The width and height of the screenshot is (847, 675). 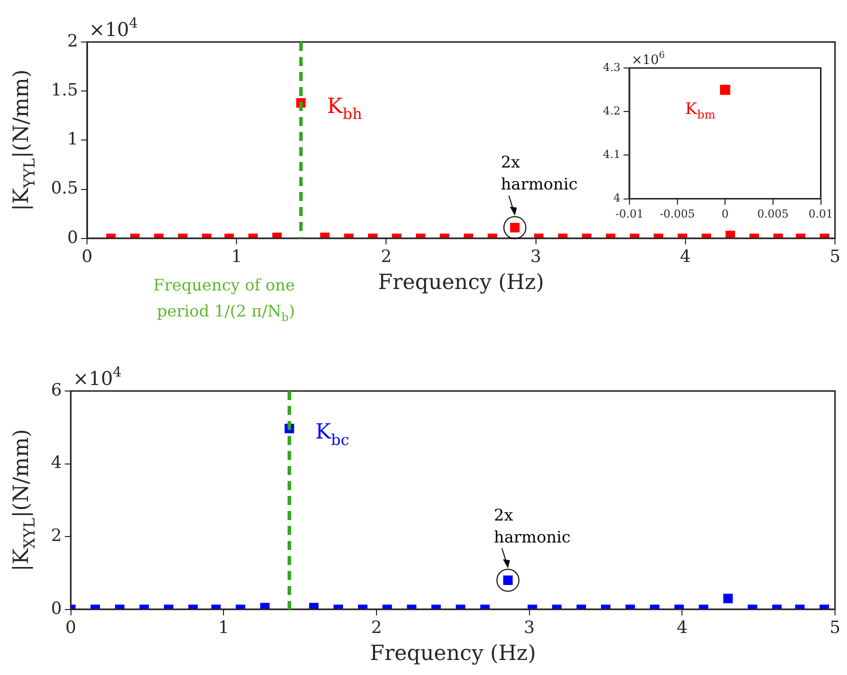 I want to click on y-tick-label: 4.3, so click(x=611, y=67).